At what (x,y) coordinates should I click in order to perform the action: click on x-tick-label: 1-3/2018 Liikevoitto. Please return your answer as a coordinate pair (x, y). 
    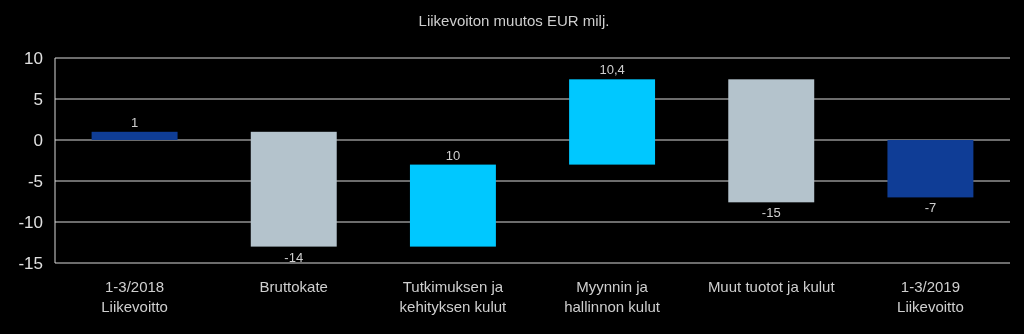
    Looking at the image, I should click on (134, 296).